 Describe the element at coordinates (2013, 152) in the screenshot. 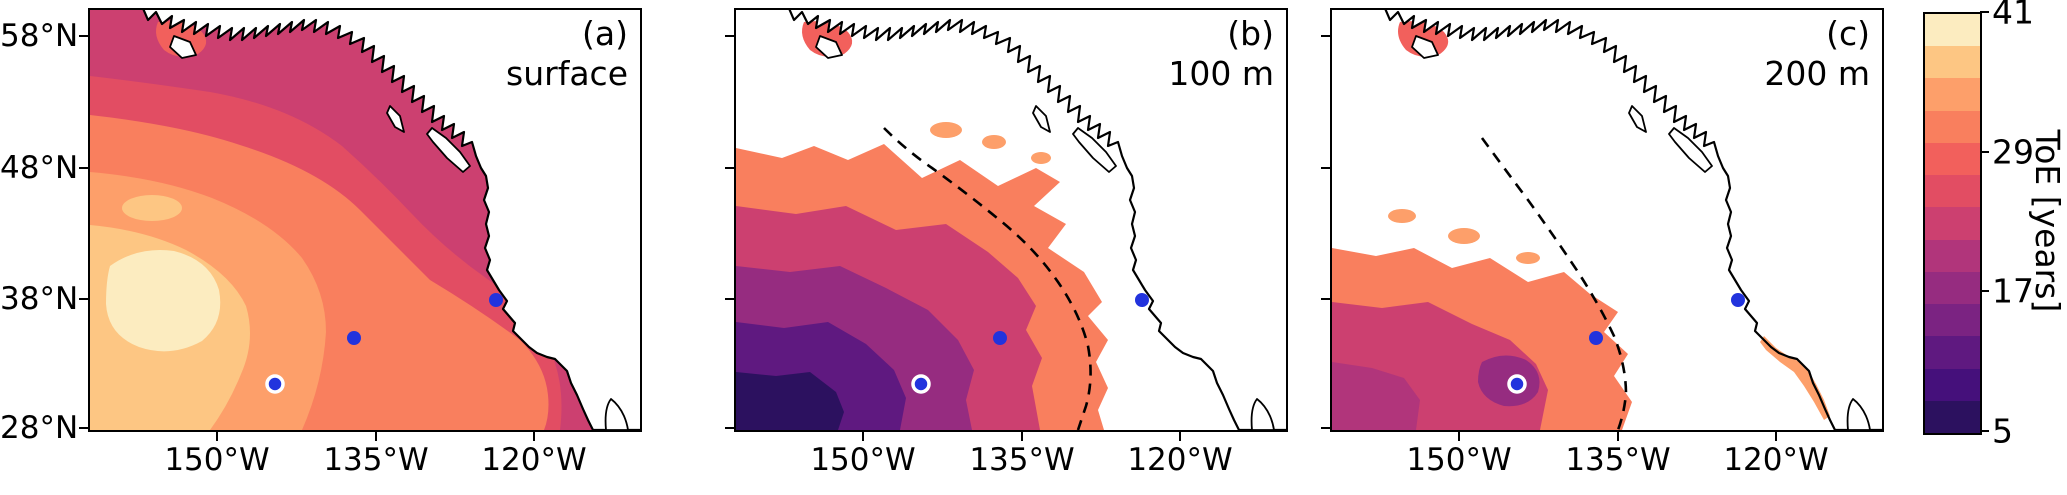

I see `colorbar-tick-label: 29` at that location.